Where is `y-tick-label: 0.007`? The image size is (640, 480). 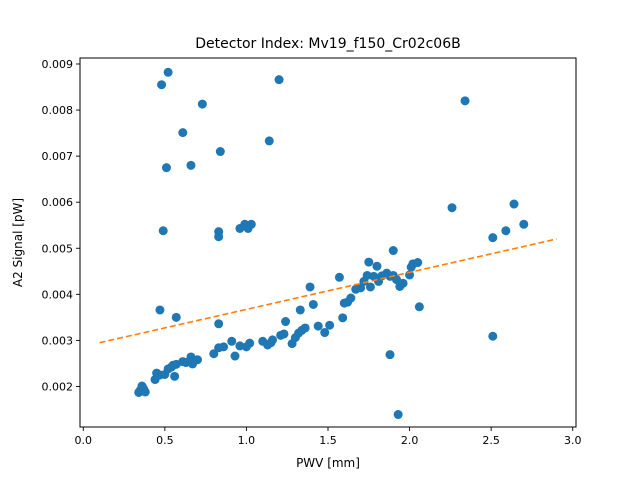
y-tick-label: 0.007 is located at coordinates (58, 156).